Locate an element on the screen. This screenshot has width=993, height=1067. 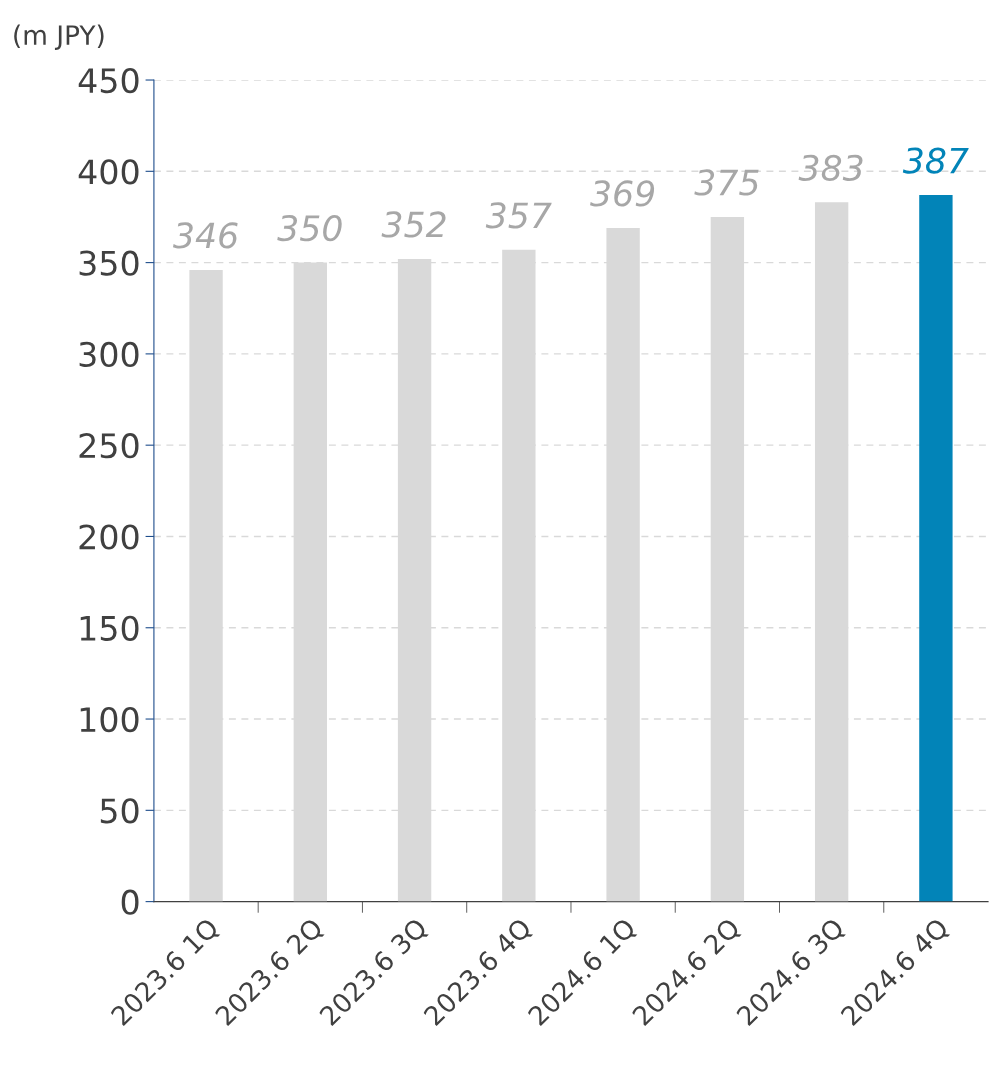
data-label: 369 is located at coordinates (622, 193).